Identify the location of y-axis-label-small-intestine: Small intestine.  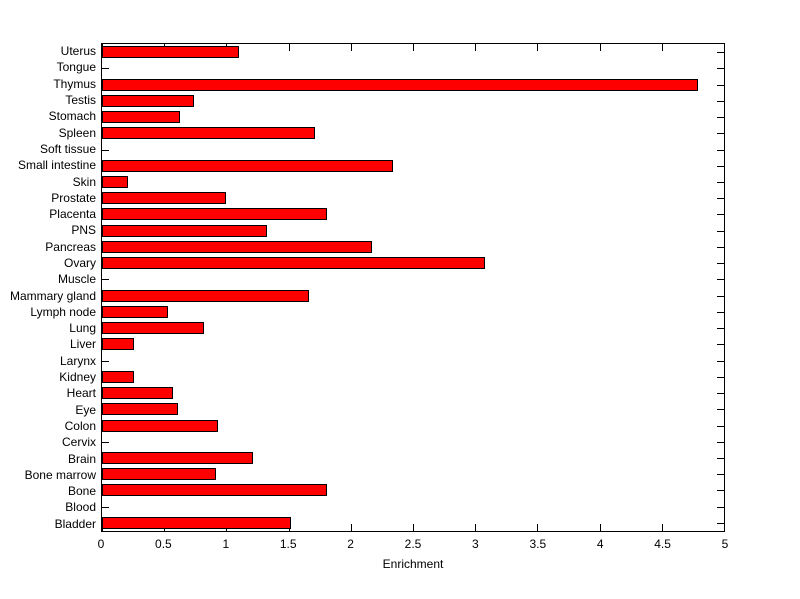
(56, 165).